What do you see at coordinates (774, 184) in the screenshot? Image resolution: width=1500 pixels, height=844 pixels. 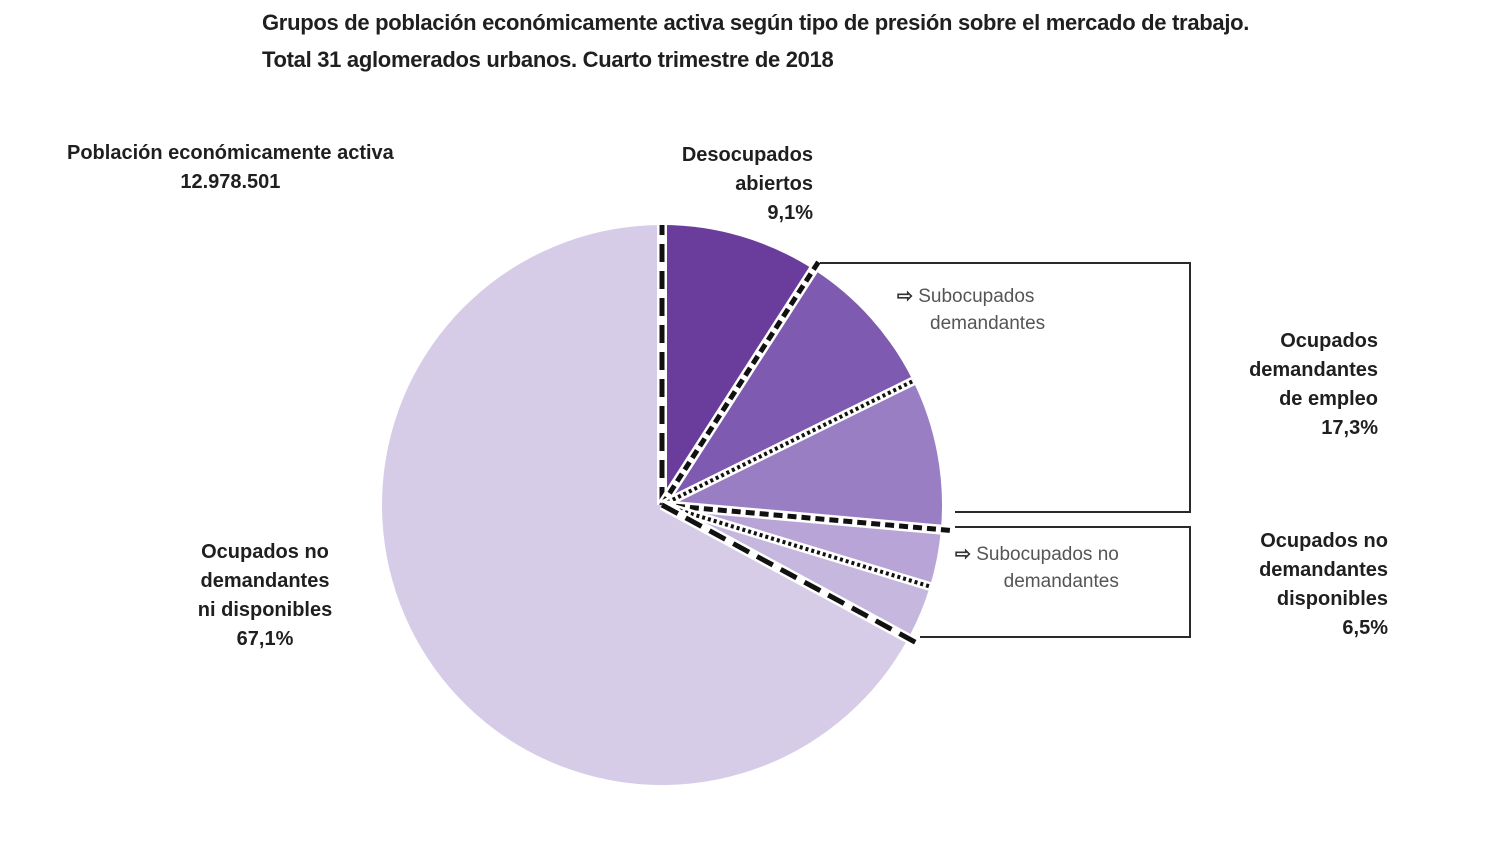 I see `label-desocupados-line-2: abiertos` at bounding box center [774, 184].